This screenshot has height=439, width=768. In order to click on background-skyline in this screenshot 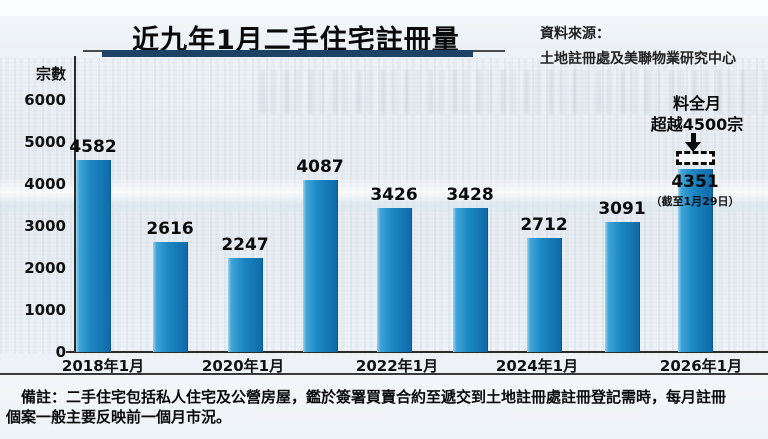, I will do `click(514, 92)`.